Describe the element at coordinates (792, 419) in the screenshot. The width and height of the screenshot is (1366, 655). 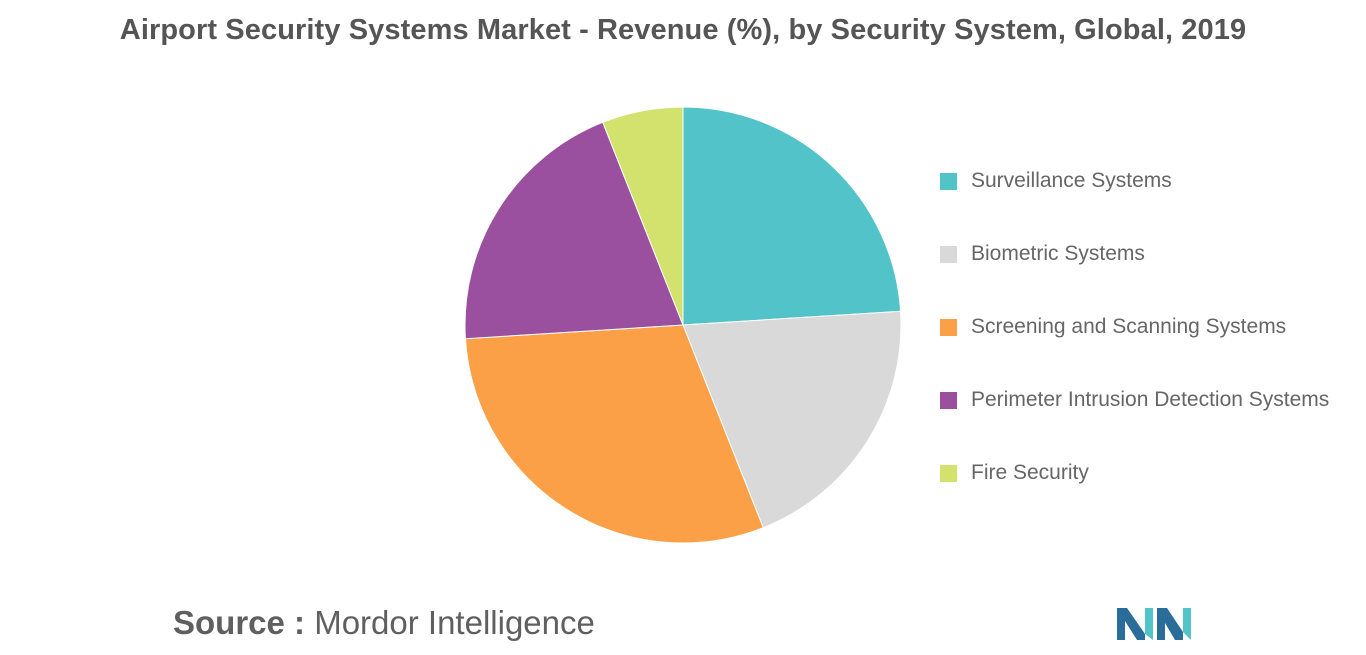
I see `pie-slice-biometric-systems` at that location.